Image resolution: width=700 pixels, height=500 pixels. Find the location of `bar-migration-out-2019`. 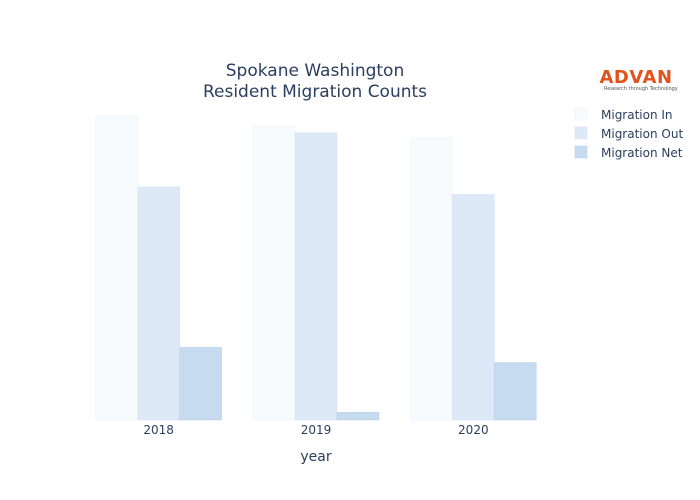

bar-migration-out-2019 is located at coordinates (316, 276).